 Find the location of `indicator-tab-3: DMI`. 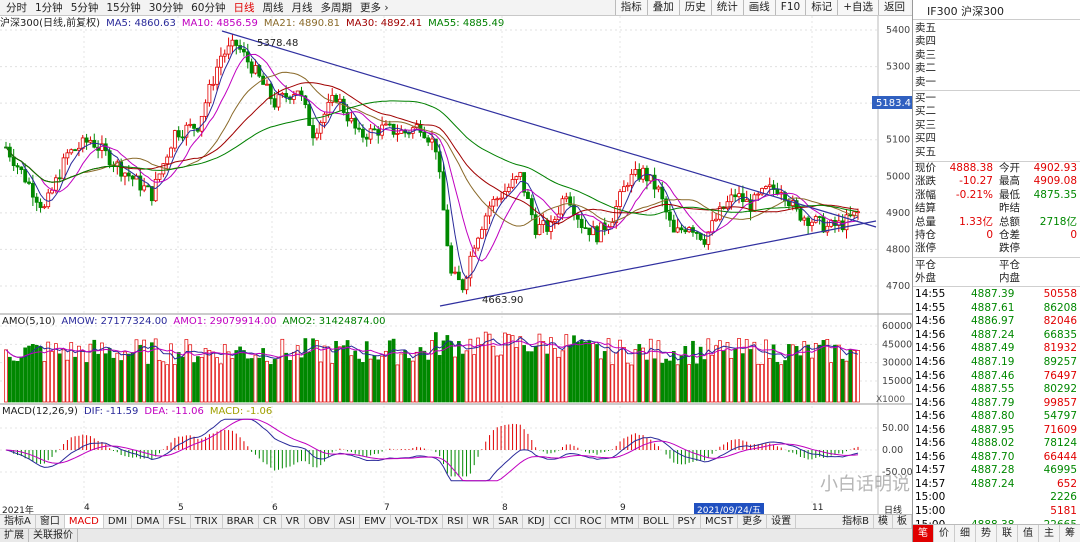

indicator-tab-3: DMI is located at coordinates (118, 521).